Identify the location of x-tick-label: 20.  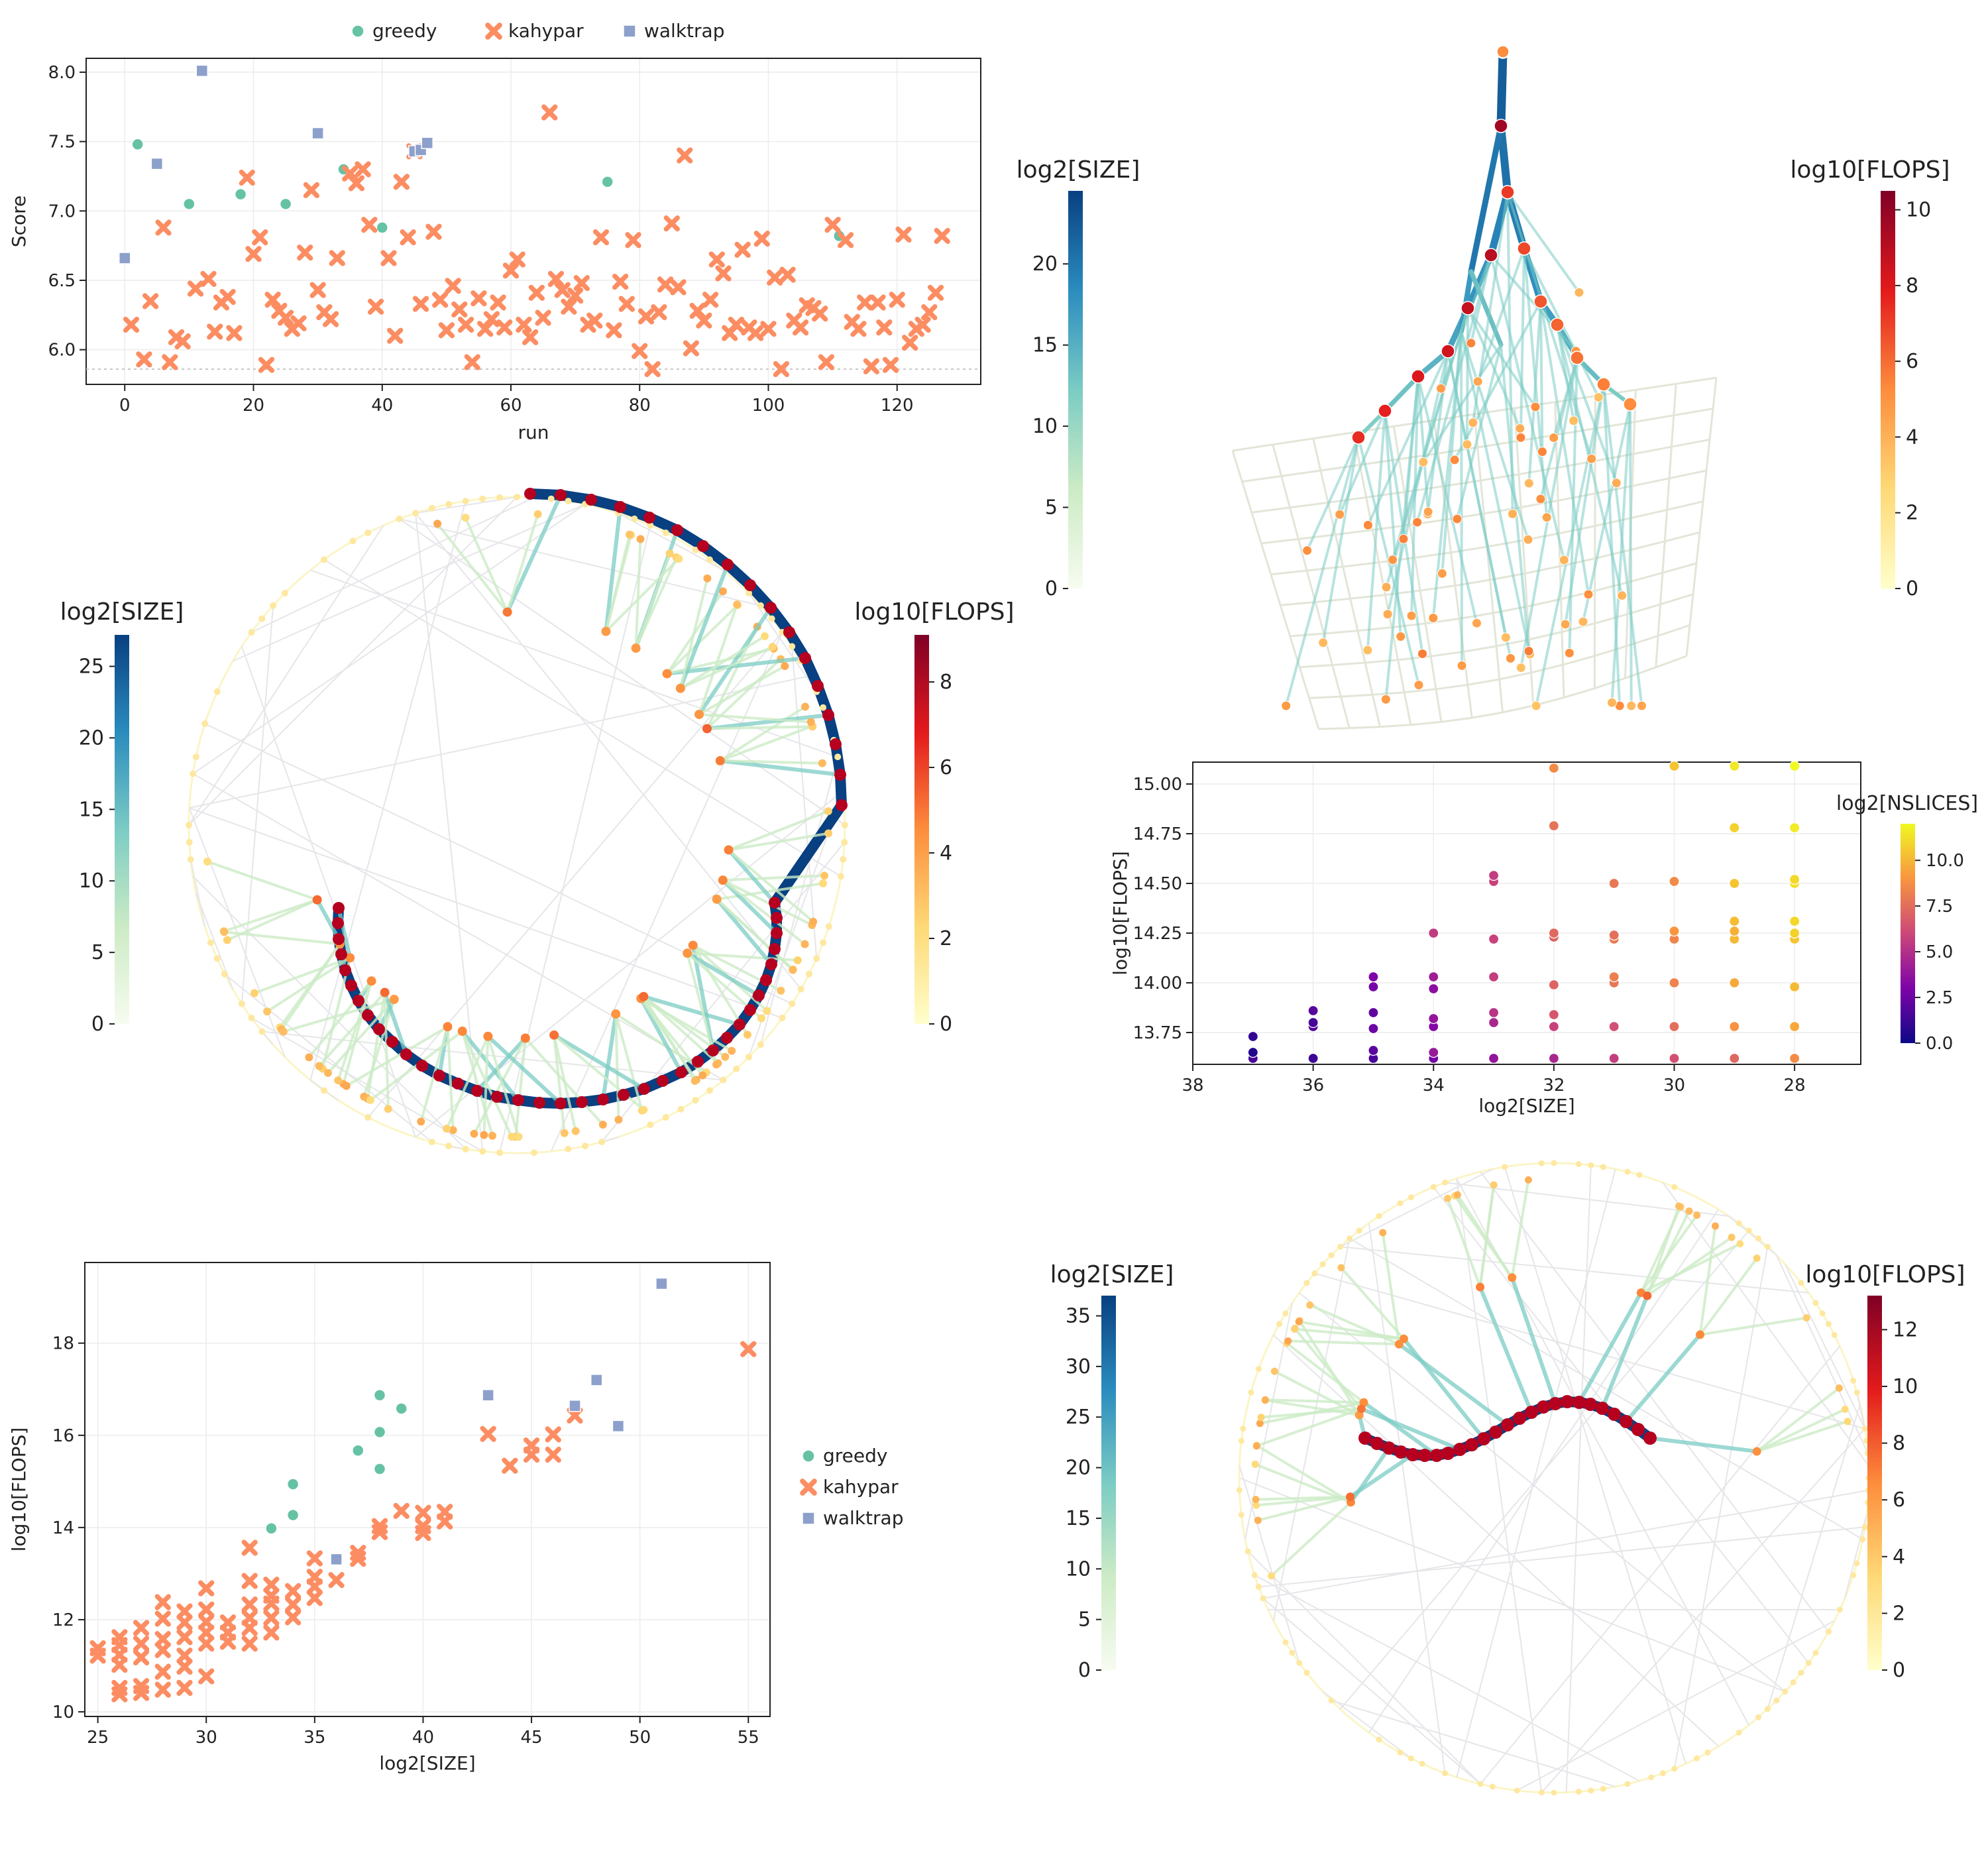
(253, 406).